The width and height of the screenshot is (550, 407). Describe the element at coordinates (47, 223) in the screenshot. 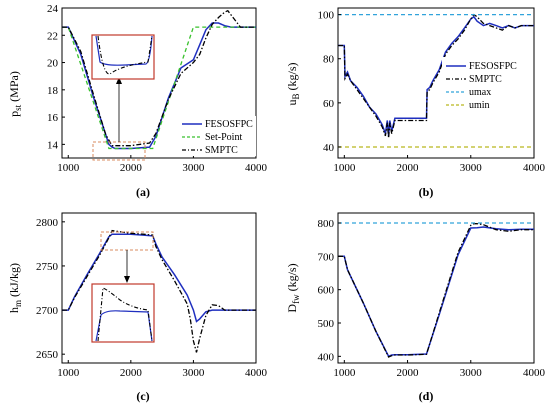

I see `y-tick-label: 2800` at that location.